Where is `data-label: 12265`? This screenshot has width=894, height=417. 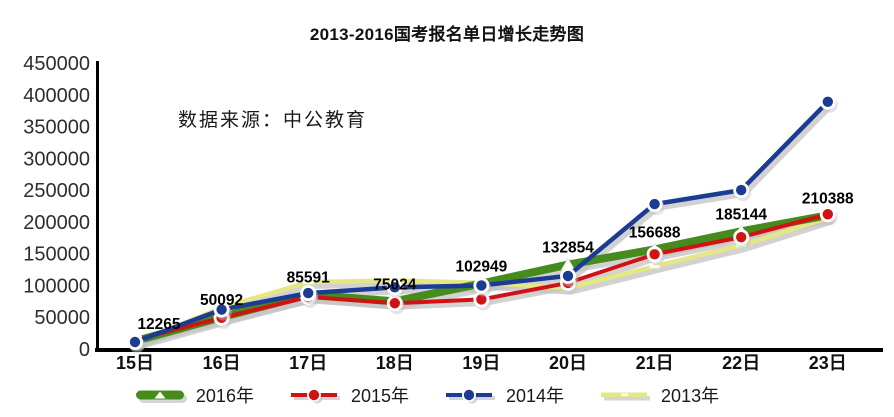
data-label: 12265 is located at coordinates (158, 324).